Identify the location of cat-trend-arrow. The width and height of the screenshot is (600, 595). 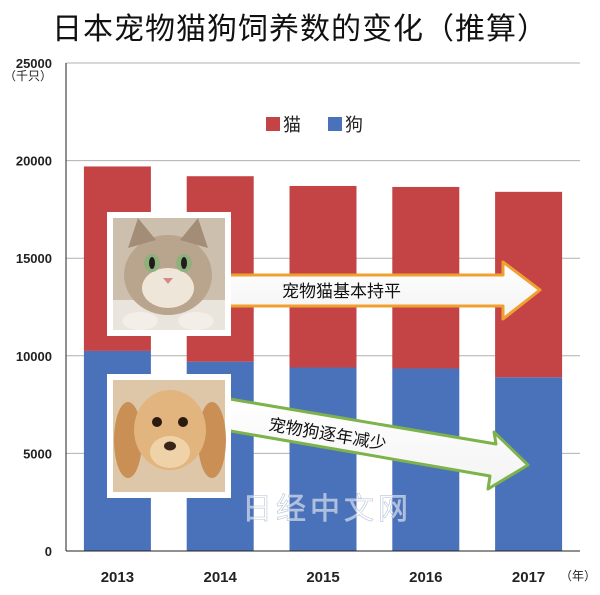
(381, 290).